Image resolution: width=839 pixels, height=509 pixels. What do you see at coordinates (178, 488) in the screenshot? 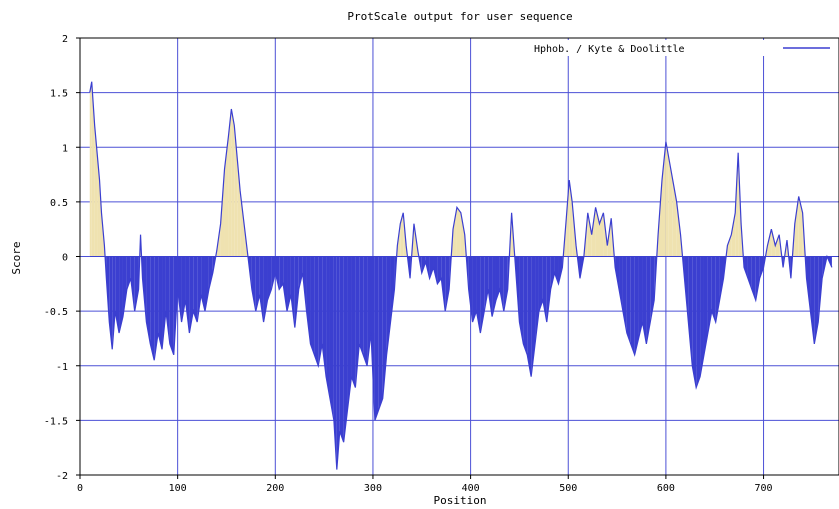
I see `x-tick-label: 100` at bounding box center [178, 488].